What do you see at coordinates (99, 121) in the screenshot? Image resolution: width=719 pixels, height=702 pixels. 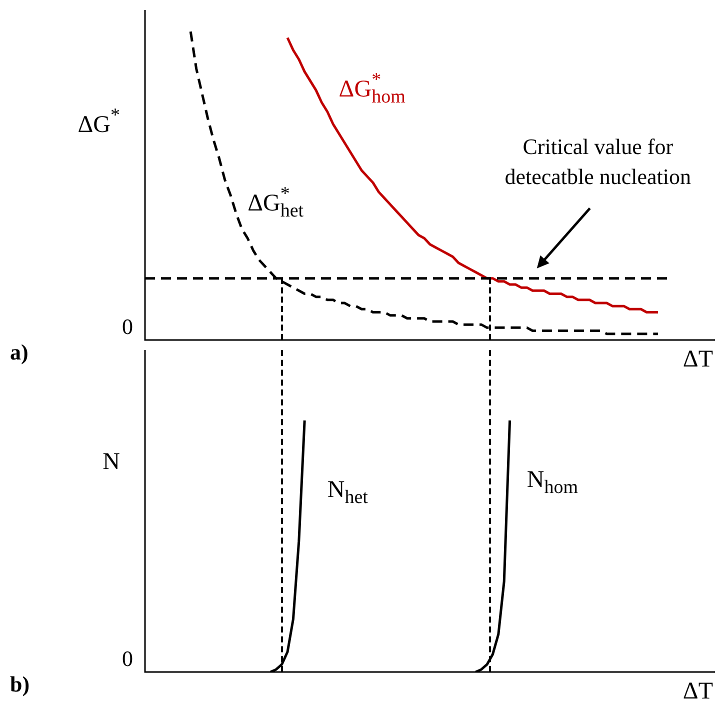 I see `y-axis-title: ΔG*` at bounding box center [99, 121].